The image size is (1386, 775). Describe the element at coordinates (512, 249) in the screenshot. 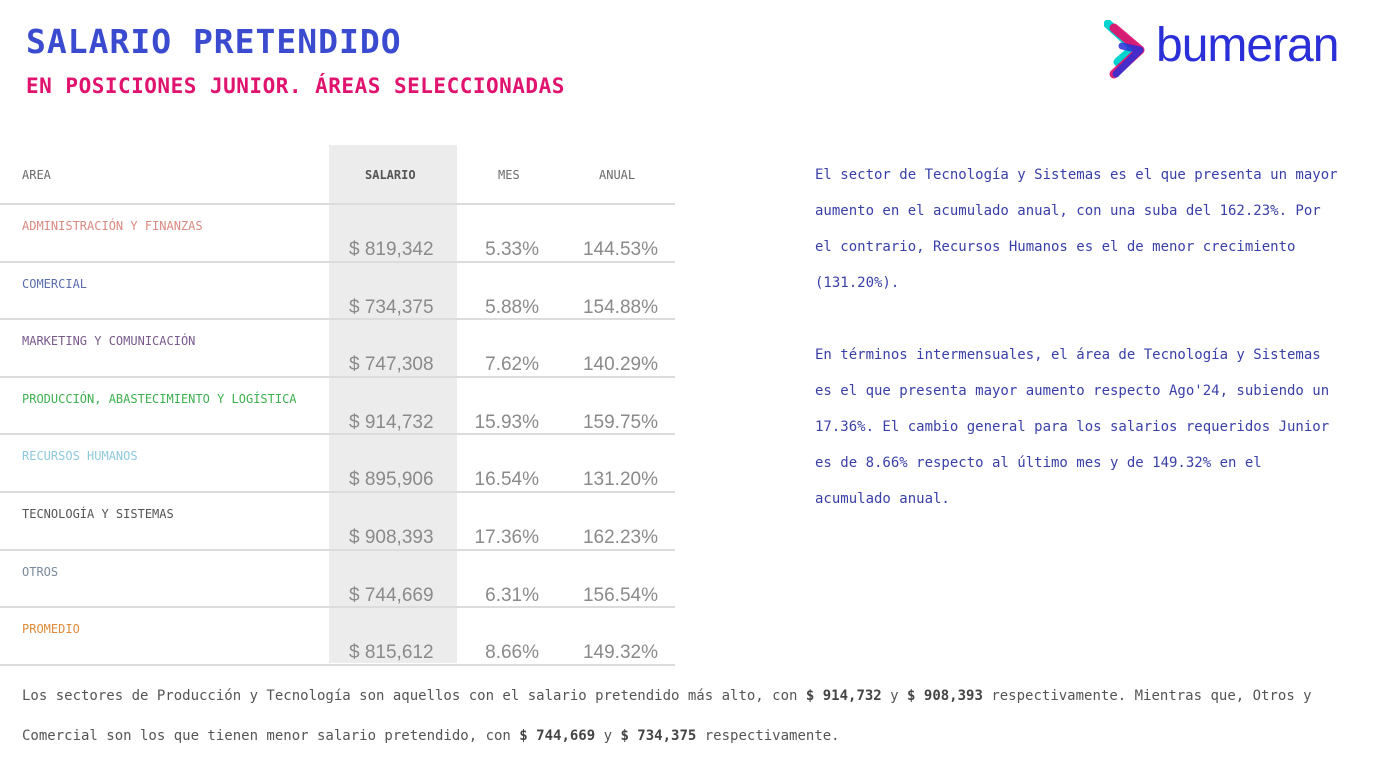

I see `row-mes-value: 5.33%` at that location.